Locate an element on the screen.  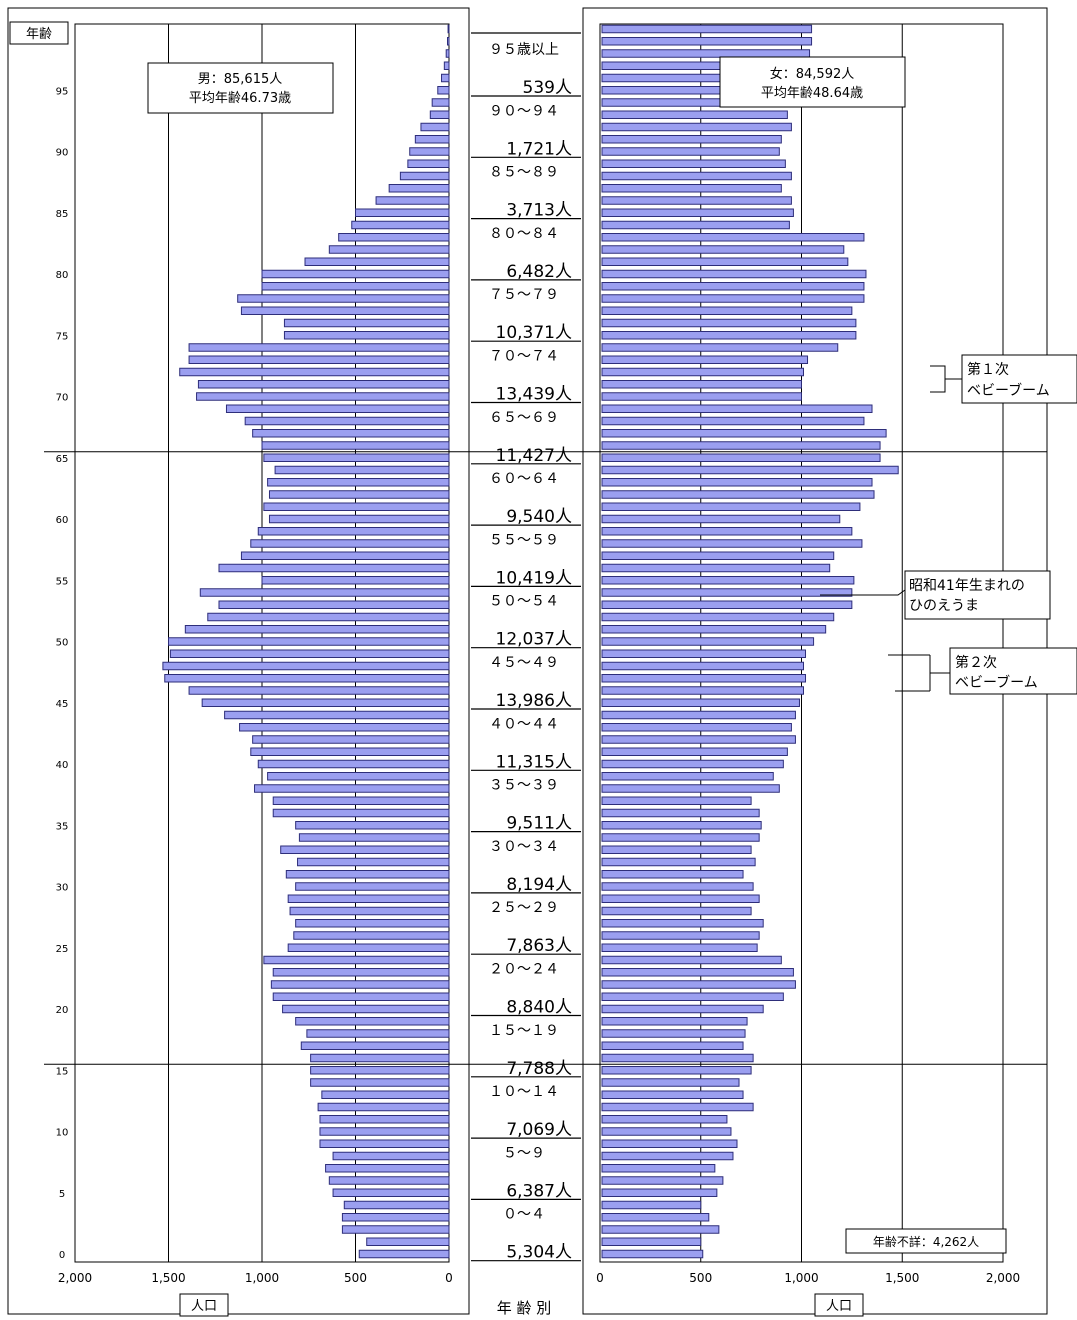
unknown-age-label: 年齢不詳：4,262人 is located at coordinates (926, 1241).